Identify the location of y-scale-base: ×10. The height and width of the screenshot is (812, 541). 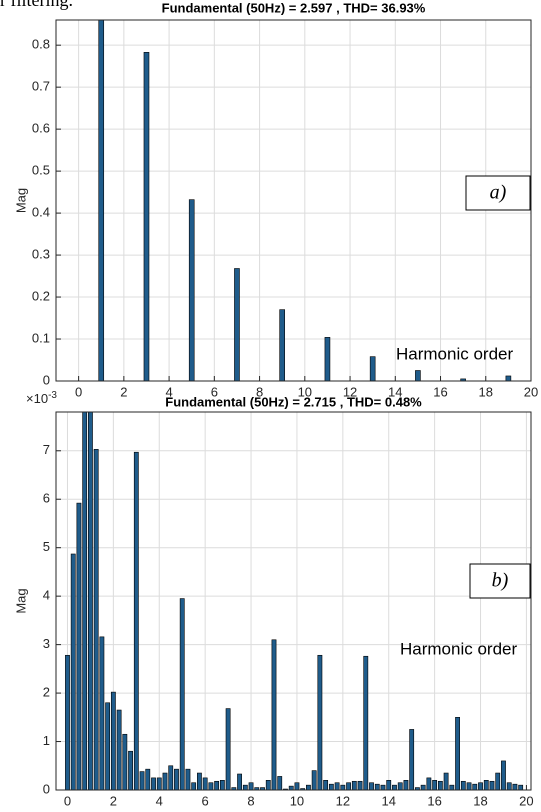
(37, 398).